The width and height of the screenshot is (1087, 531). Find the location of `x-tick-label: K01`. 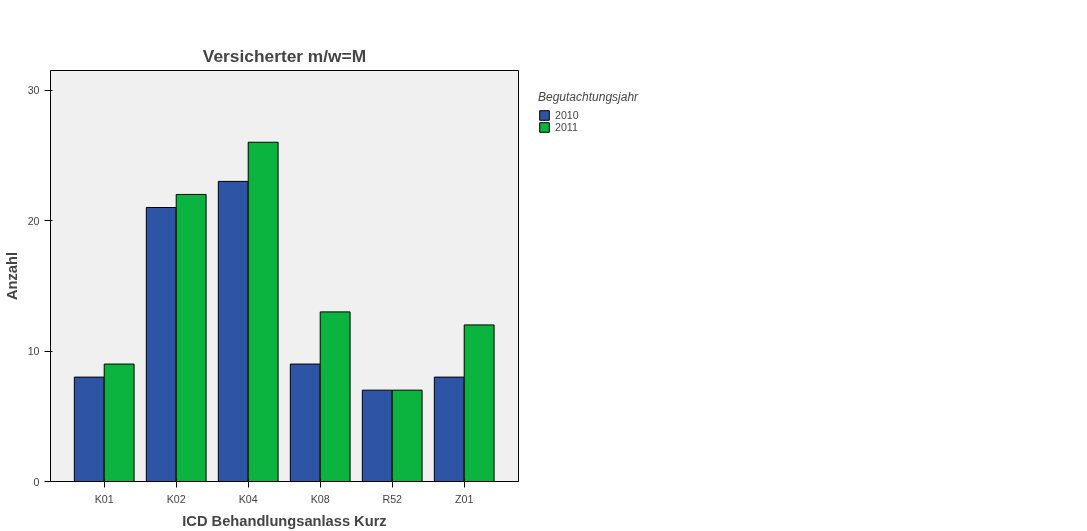

x-tick-label: K01 is located at coordinates (104, 498).